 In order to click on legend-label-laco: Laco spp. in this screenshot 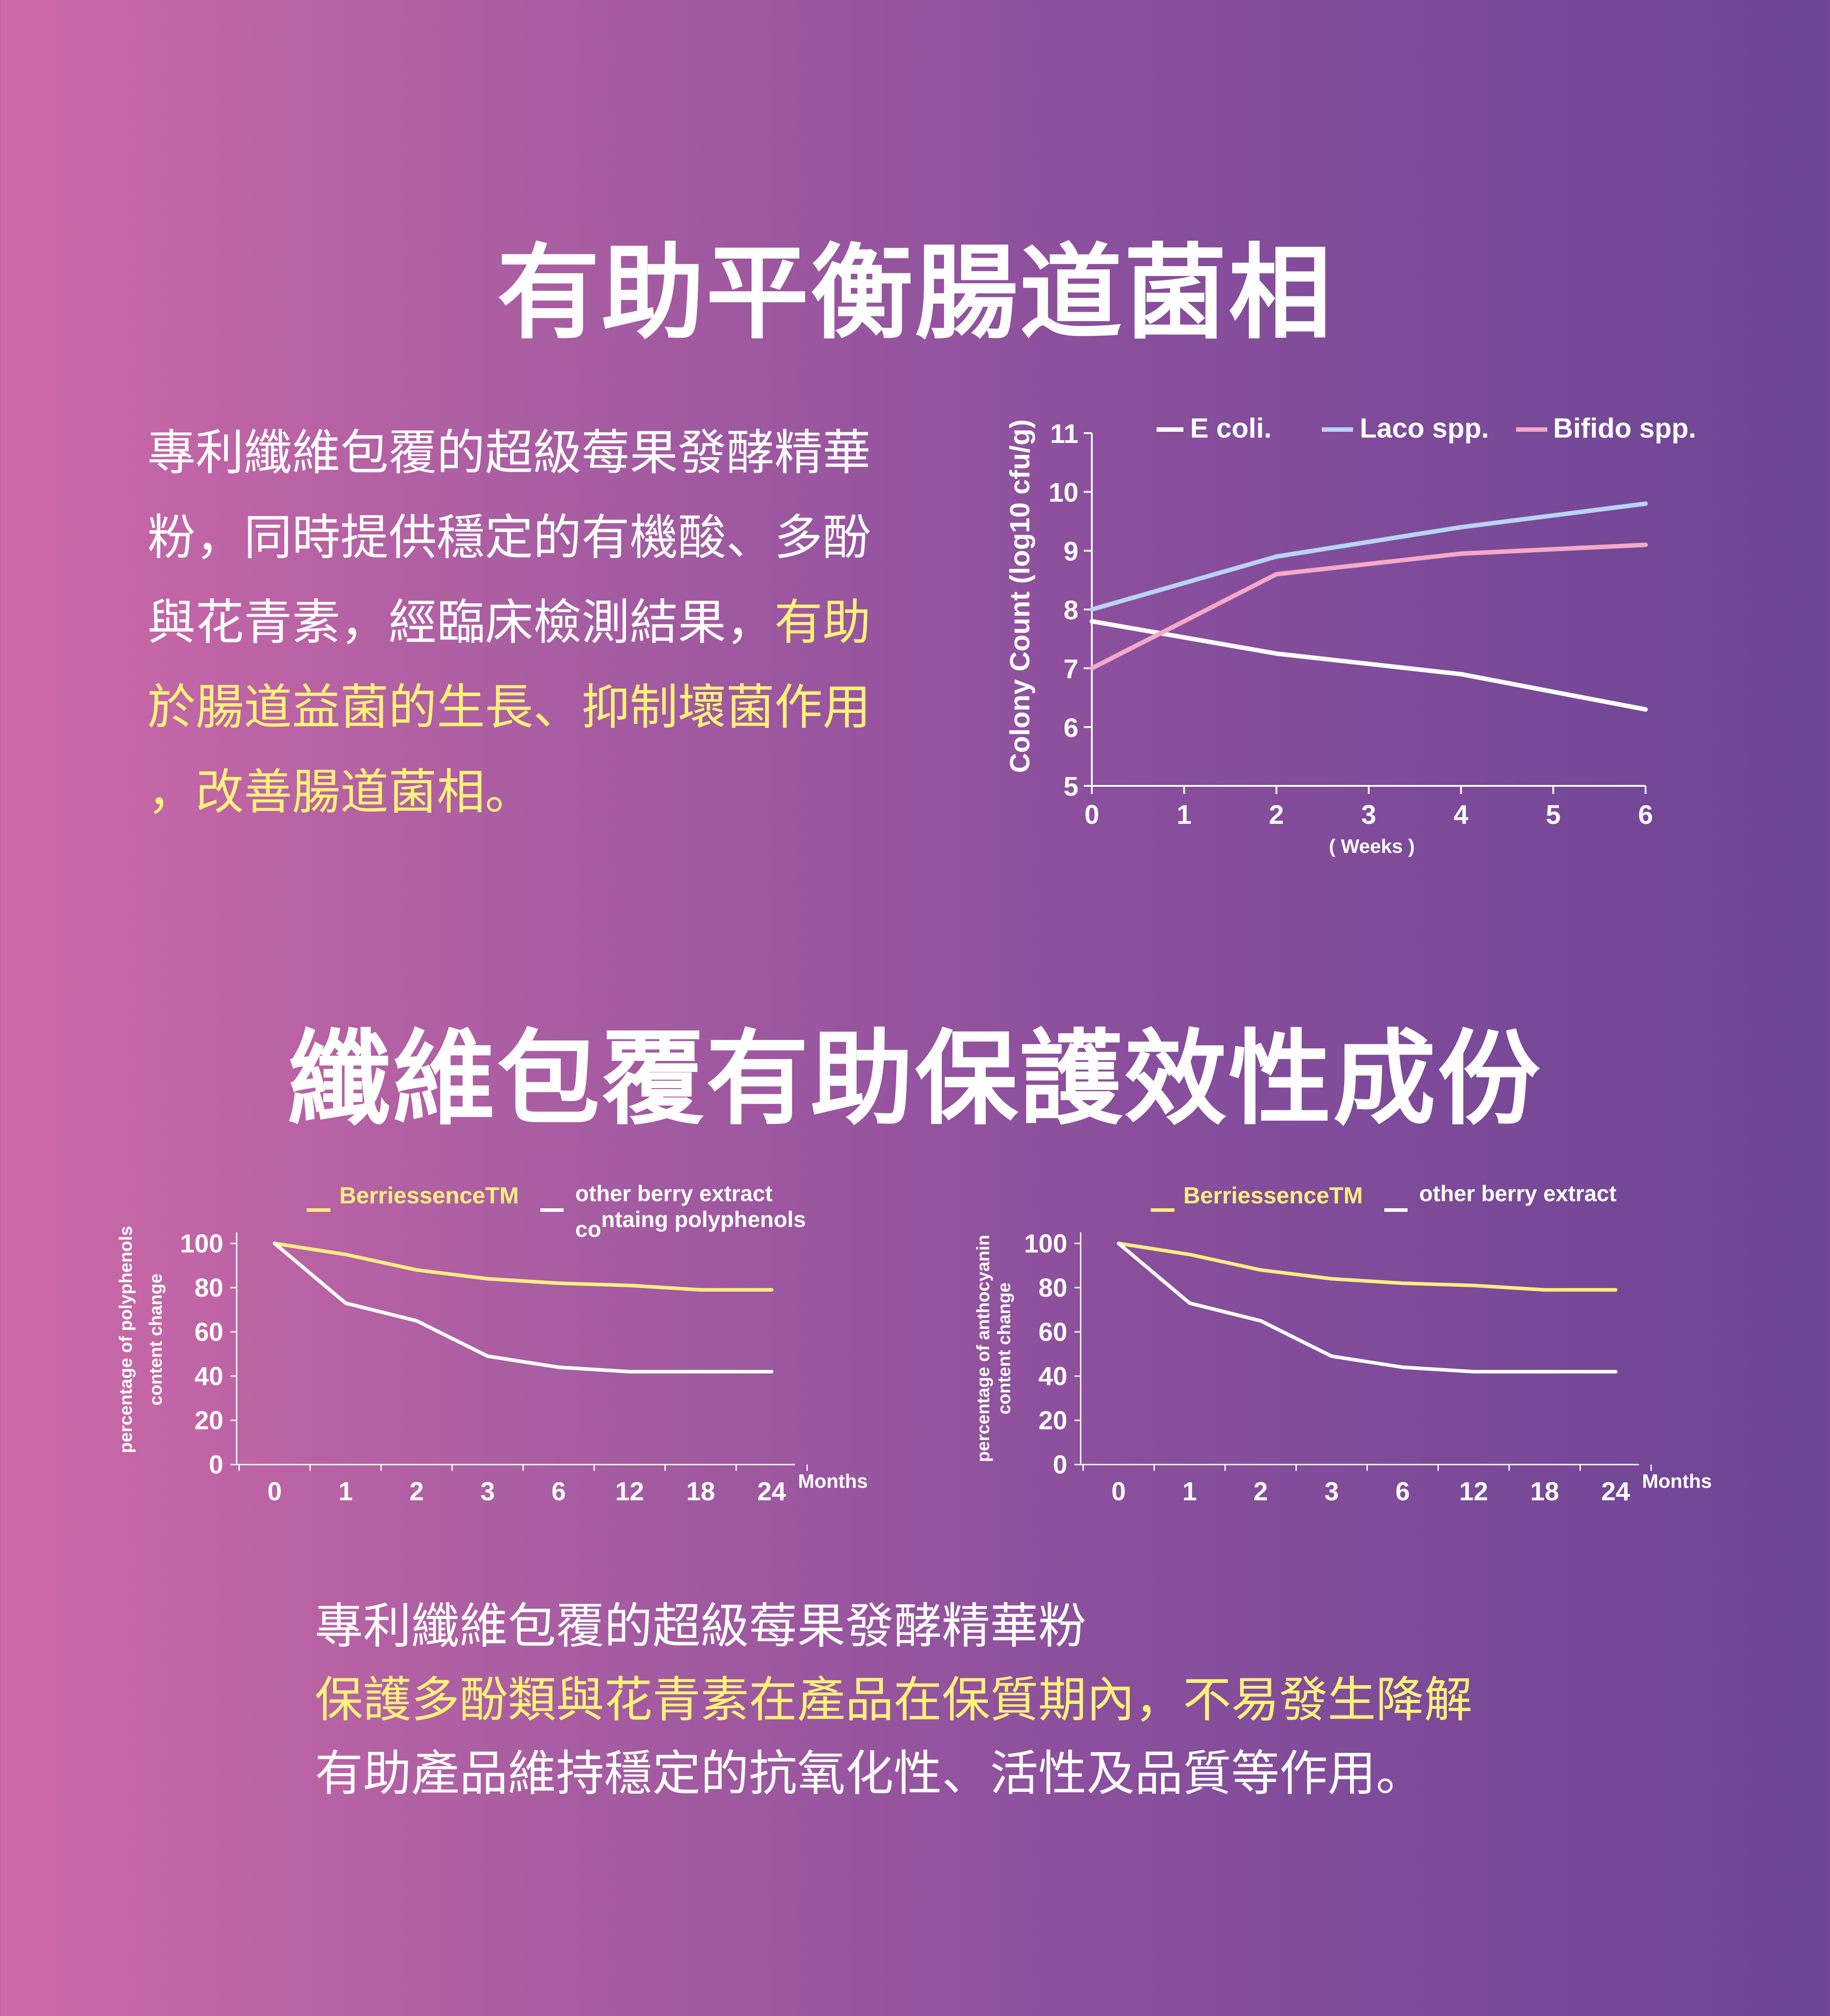, I will do `click(1424, 428)`.